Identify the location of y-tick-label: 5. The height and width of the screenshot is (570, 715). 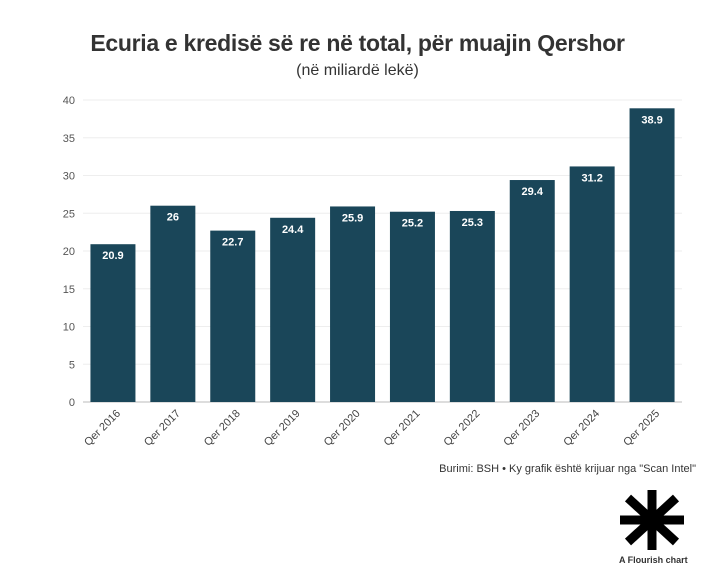
(72, 365).